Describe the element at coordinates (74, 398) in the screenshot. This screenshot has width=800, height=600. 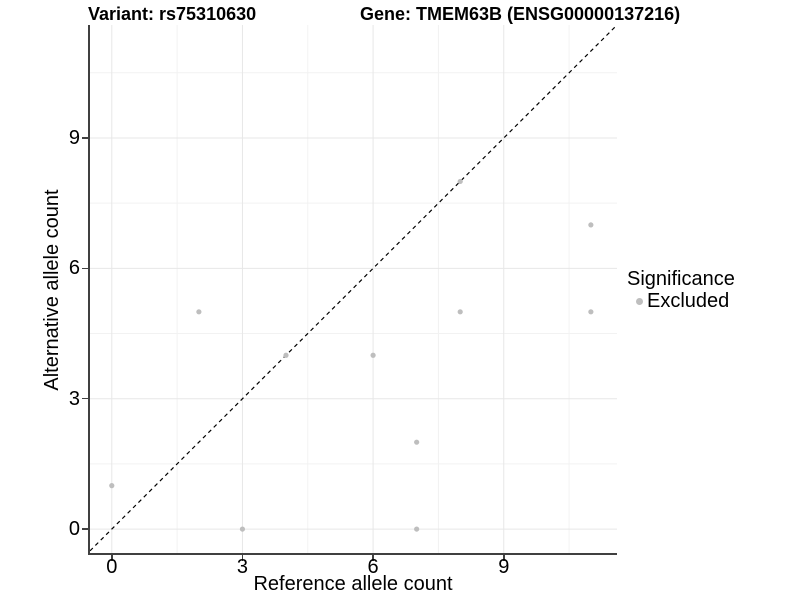
I see `y-tick-label: 3` at that location.